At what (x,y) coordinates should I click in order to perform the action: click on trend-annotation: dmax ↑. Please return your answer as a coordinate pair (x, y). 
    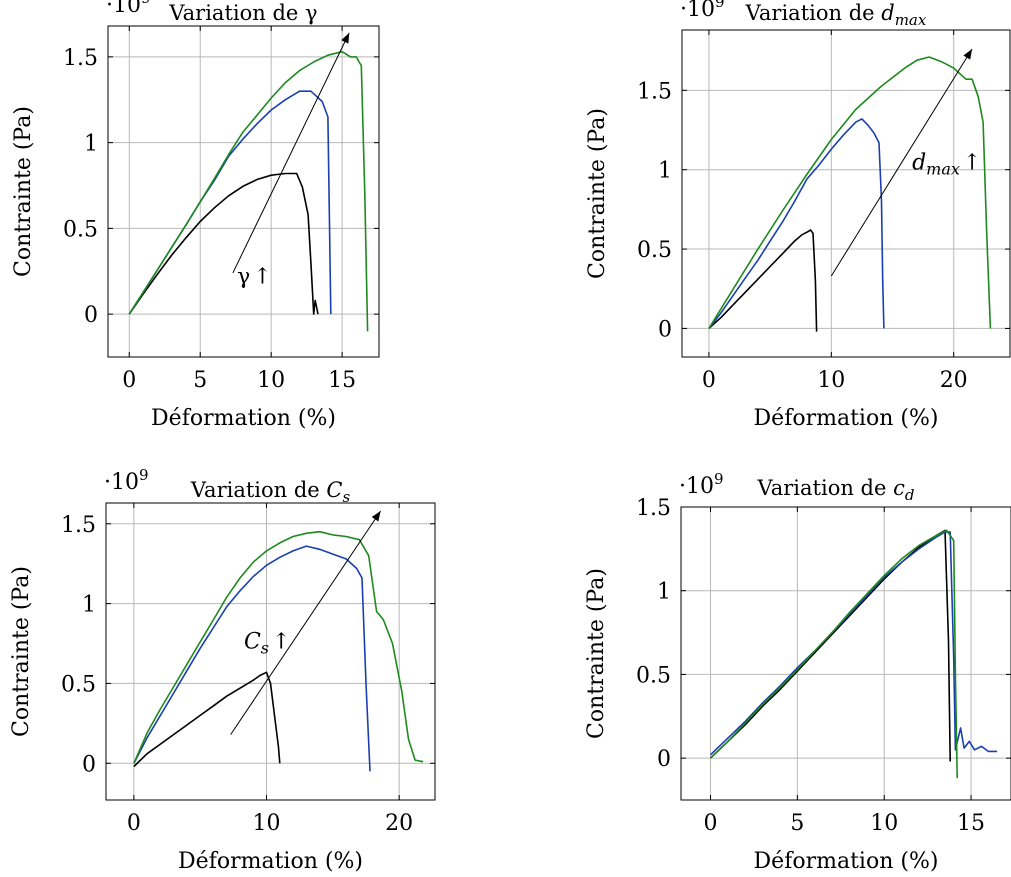
    Looking at the image, I should click on (946, 165).